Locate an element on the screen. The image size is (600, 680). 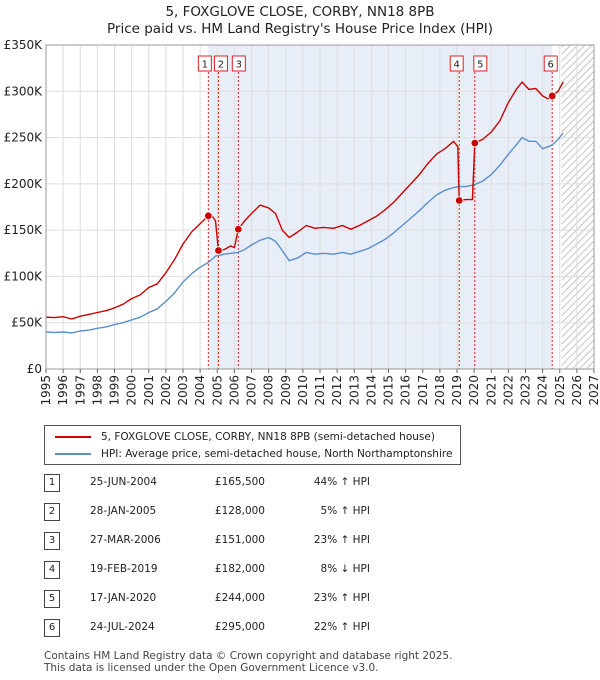
future-hatch-region is located at coordinates (577, 207).